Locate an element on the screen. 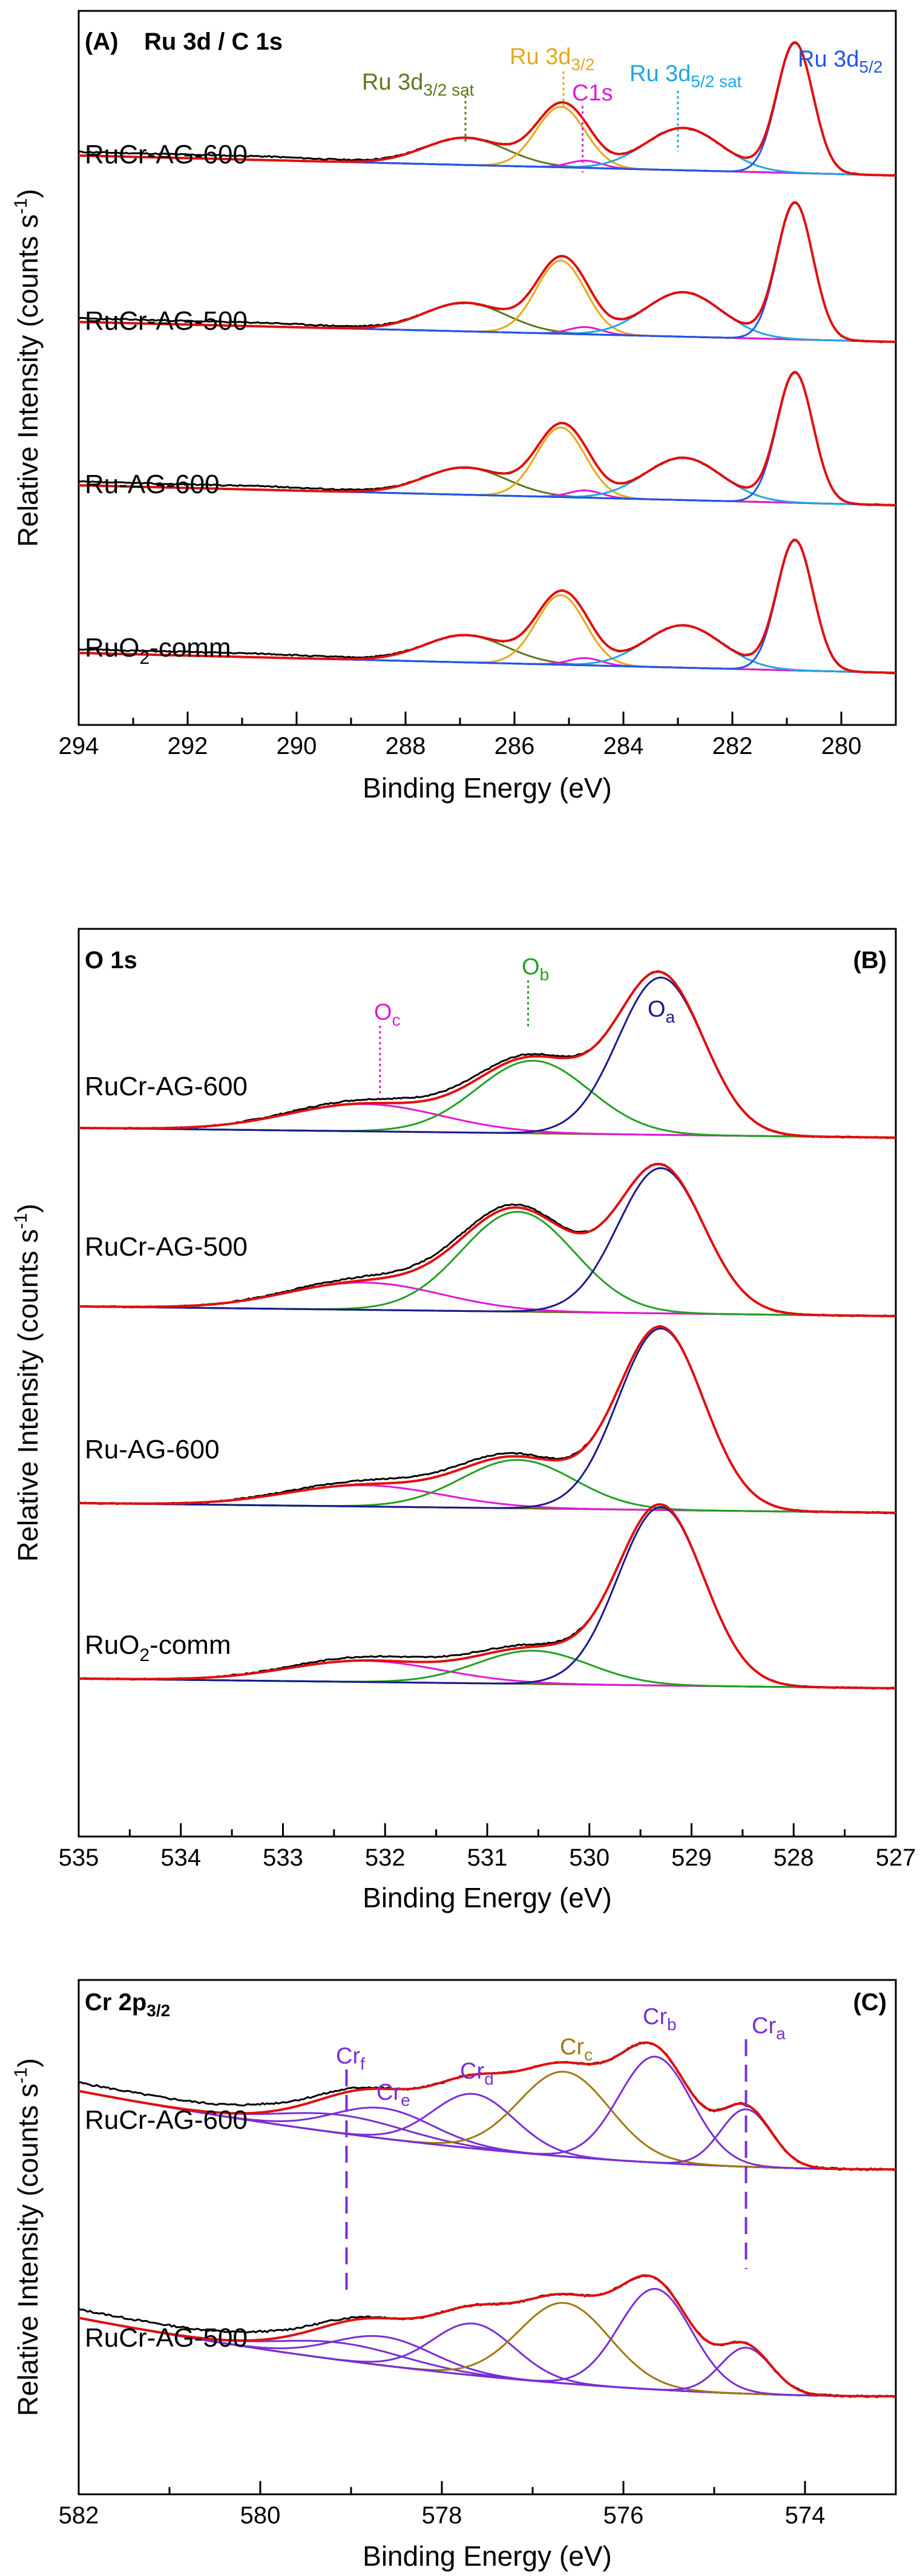 This screenshot has width=920, height=2576. panel-c-ann-crf: Crf is located at coordinates (350, 2058).